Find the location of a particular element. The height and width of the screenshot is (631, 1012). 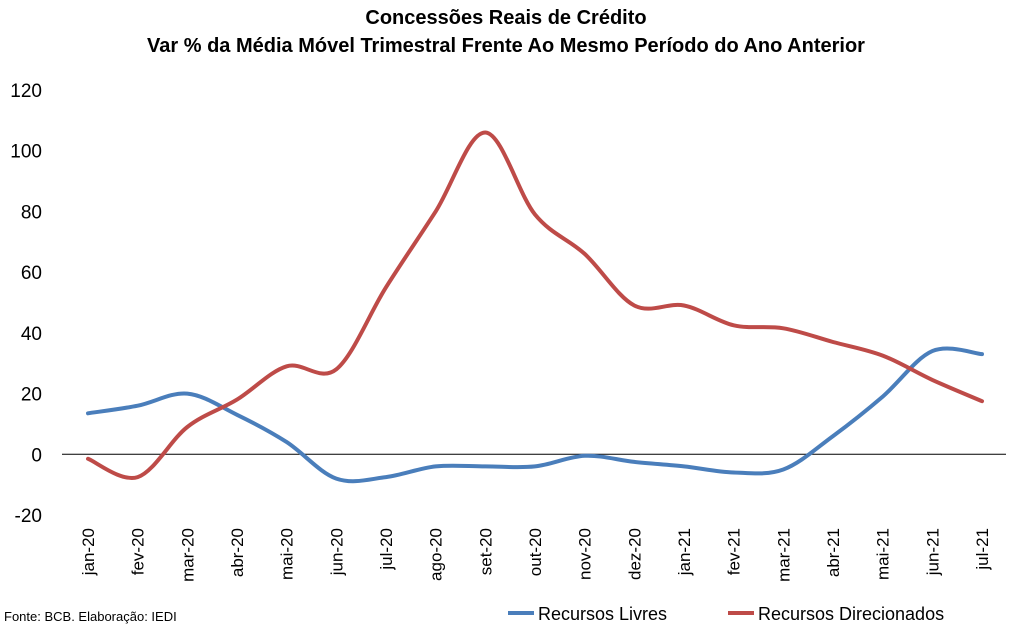

y-tick-label: 40 is located at coordinates (31, 334).